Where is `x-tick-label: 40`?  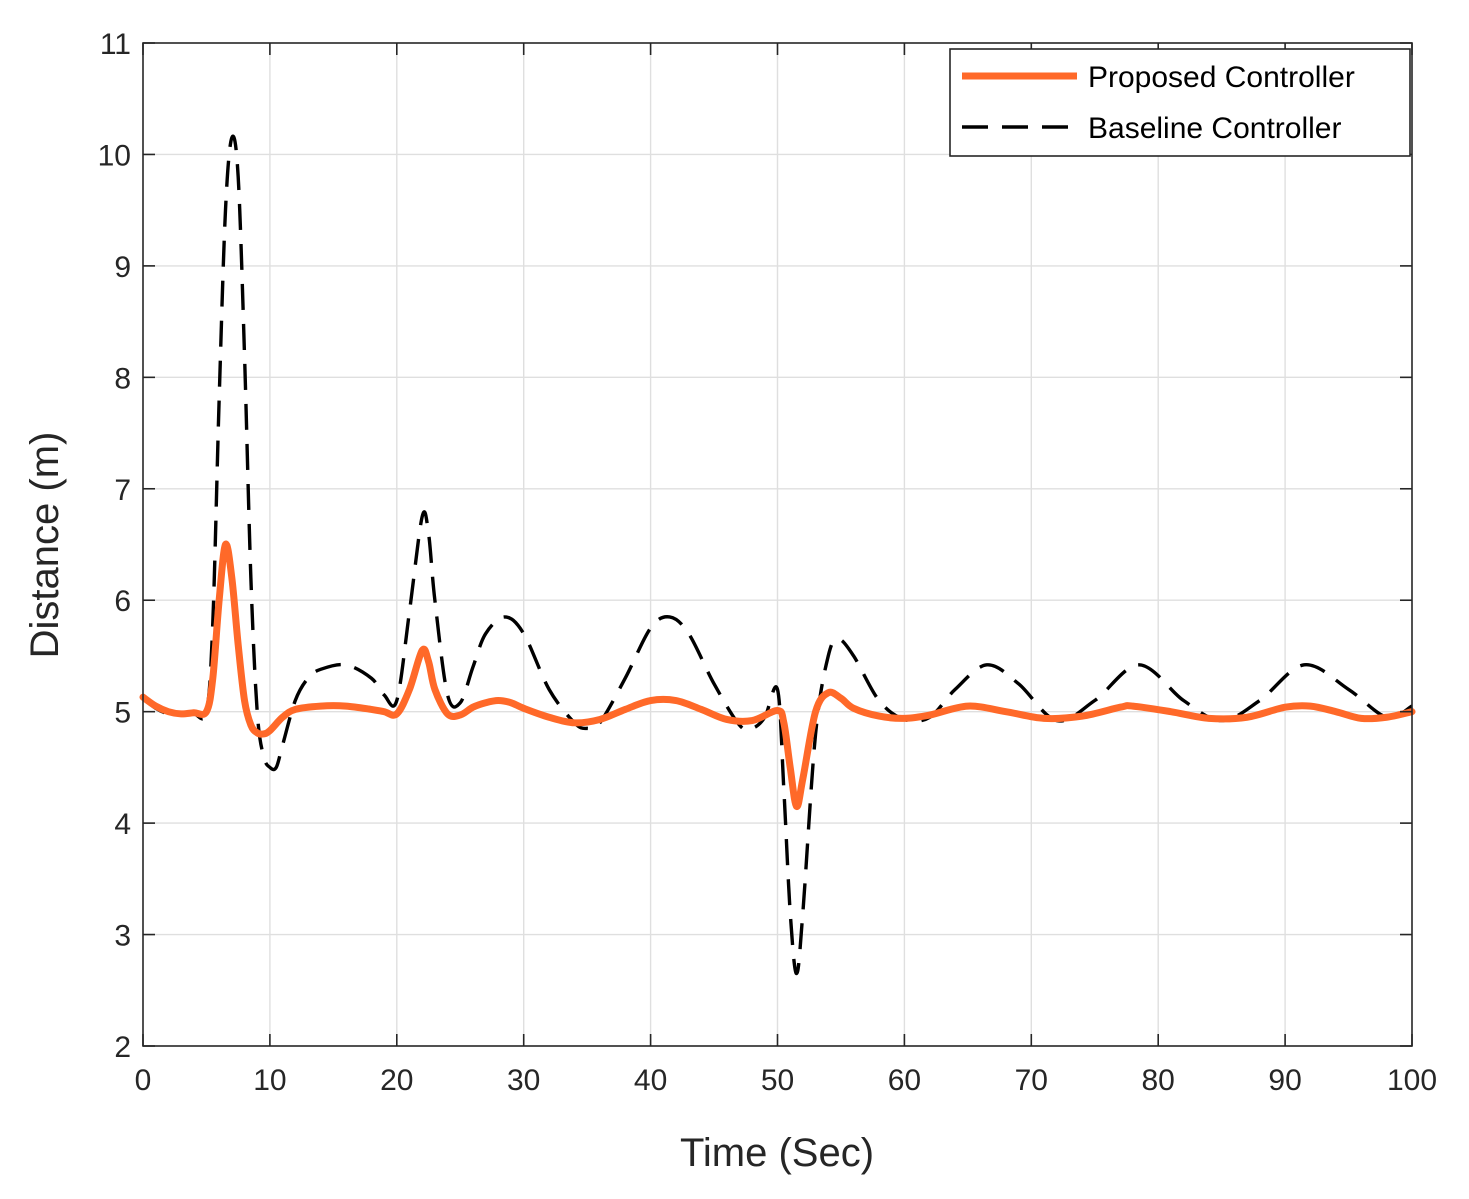 x-tick-label: 40 is located at coordinates (650, 1080).